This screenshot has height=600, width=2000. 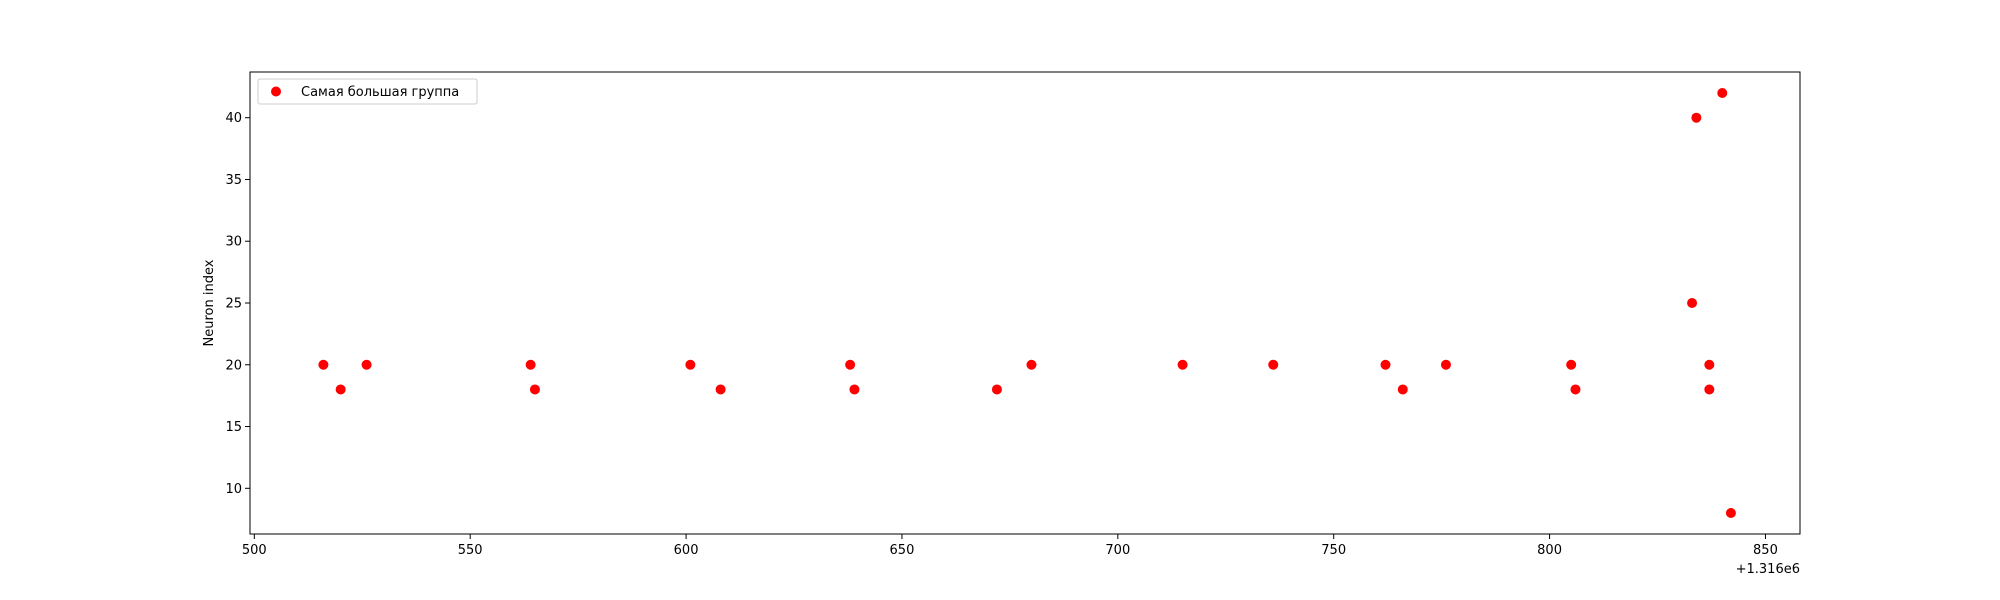 I want to click on y-tick-label: 25, so click(x=233, y=304).